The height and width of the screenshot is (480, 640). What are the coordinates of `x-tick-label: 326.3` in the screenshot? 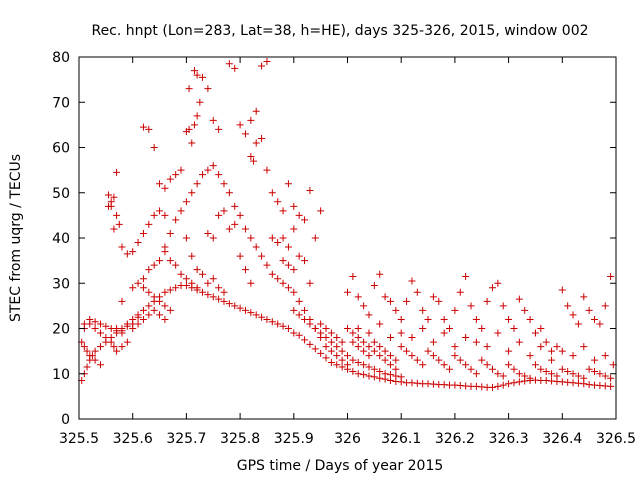 It's located at (509, 439).